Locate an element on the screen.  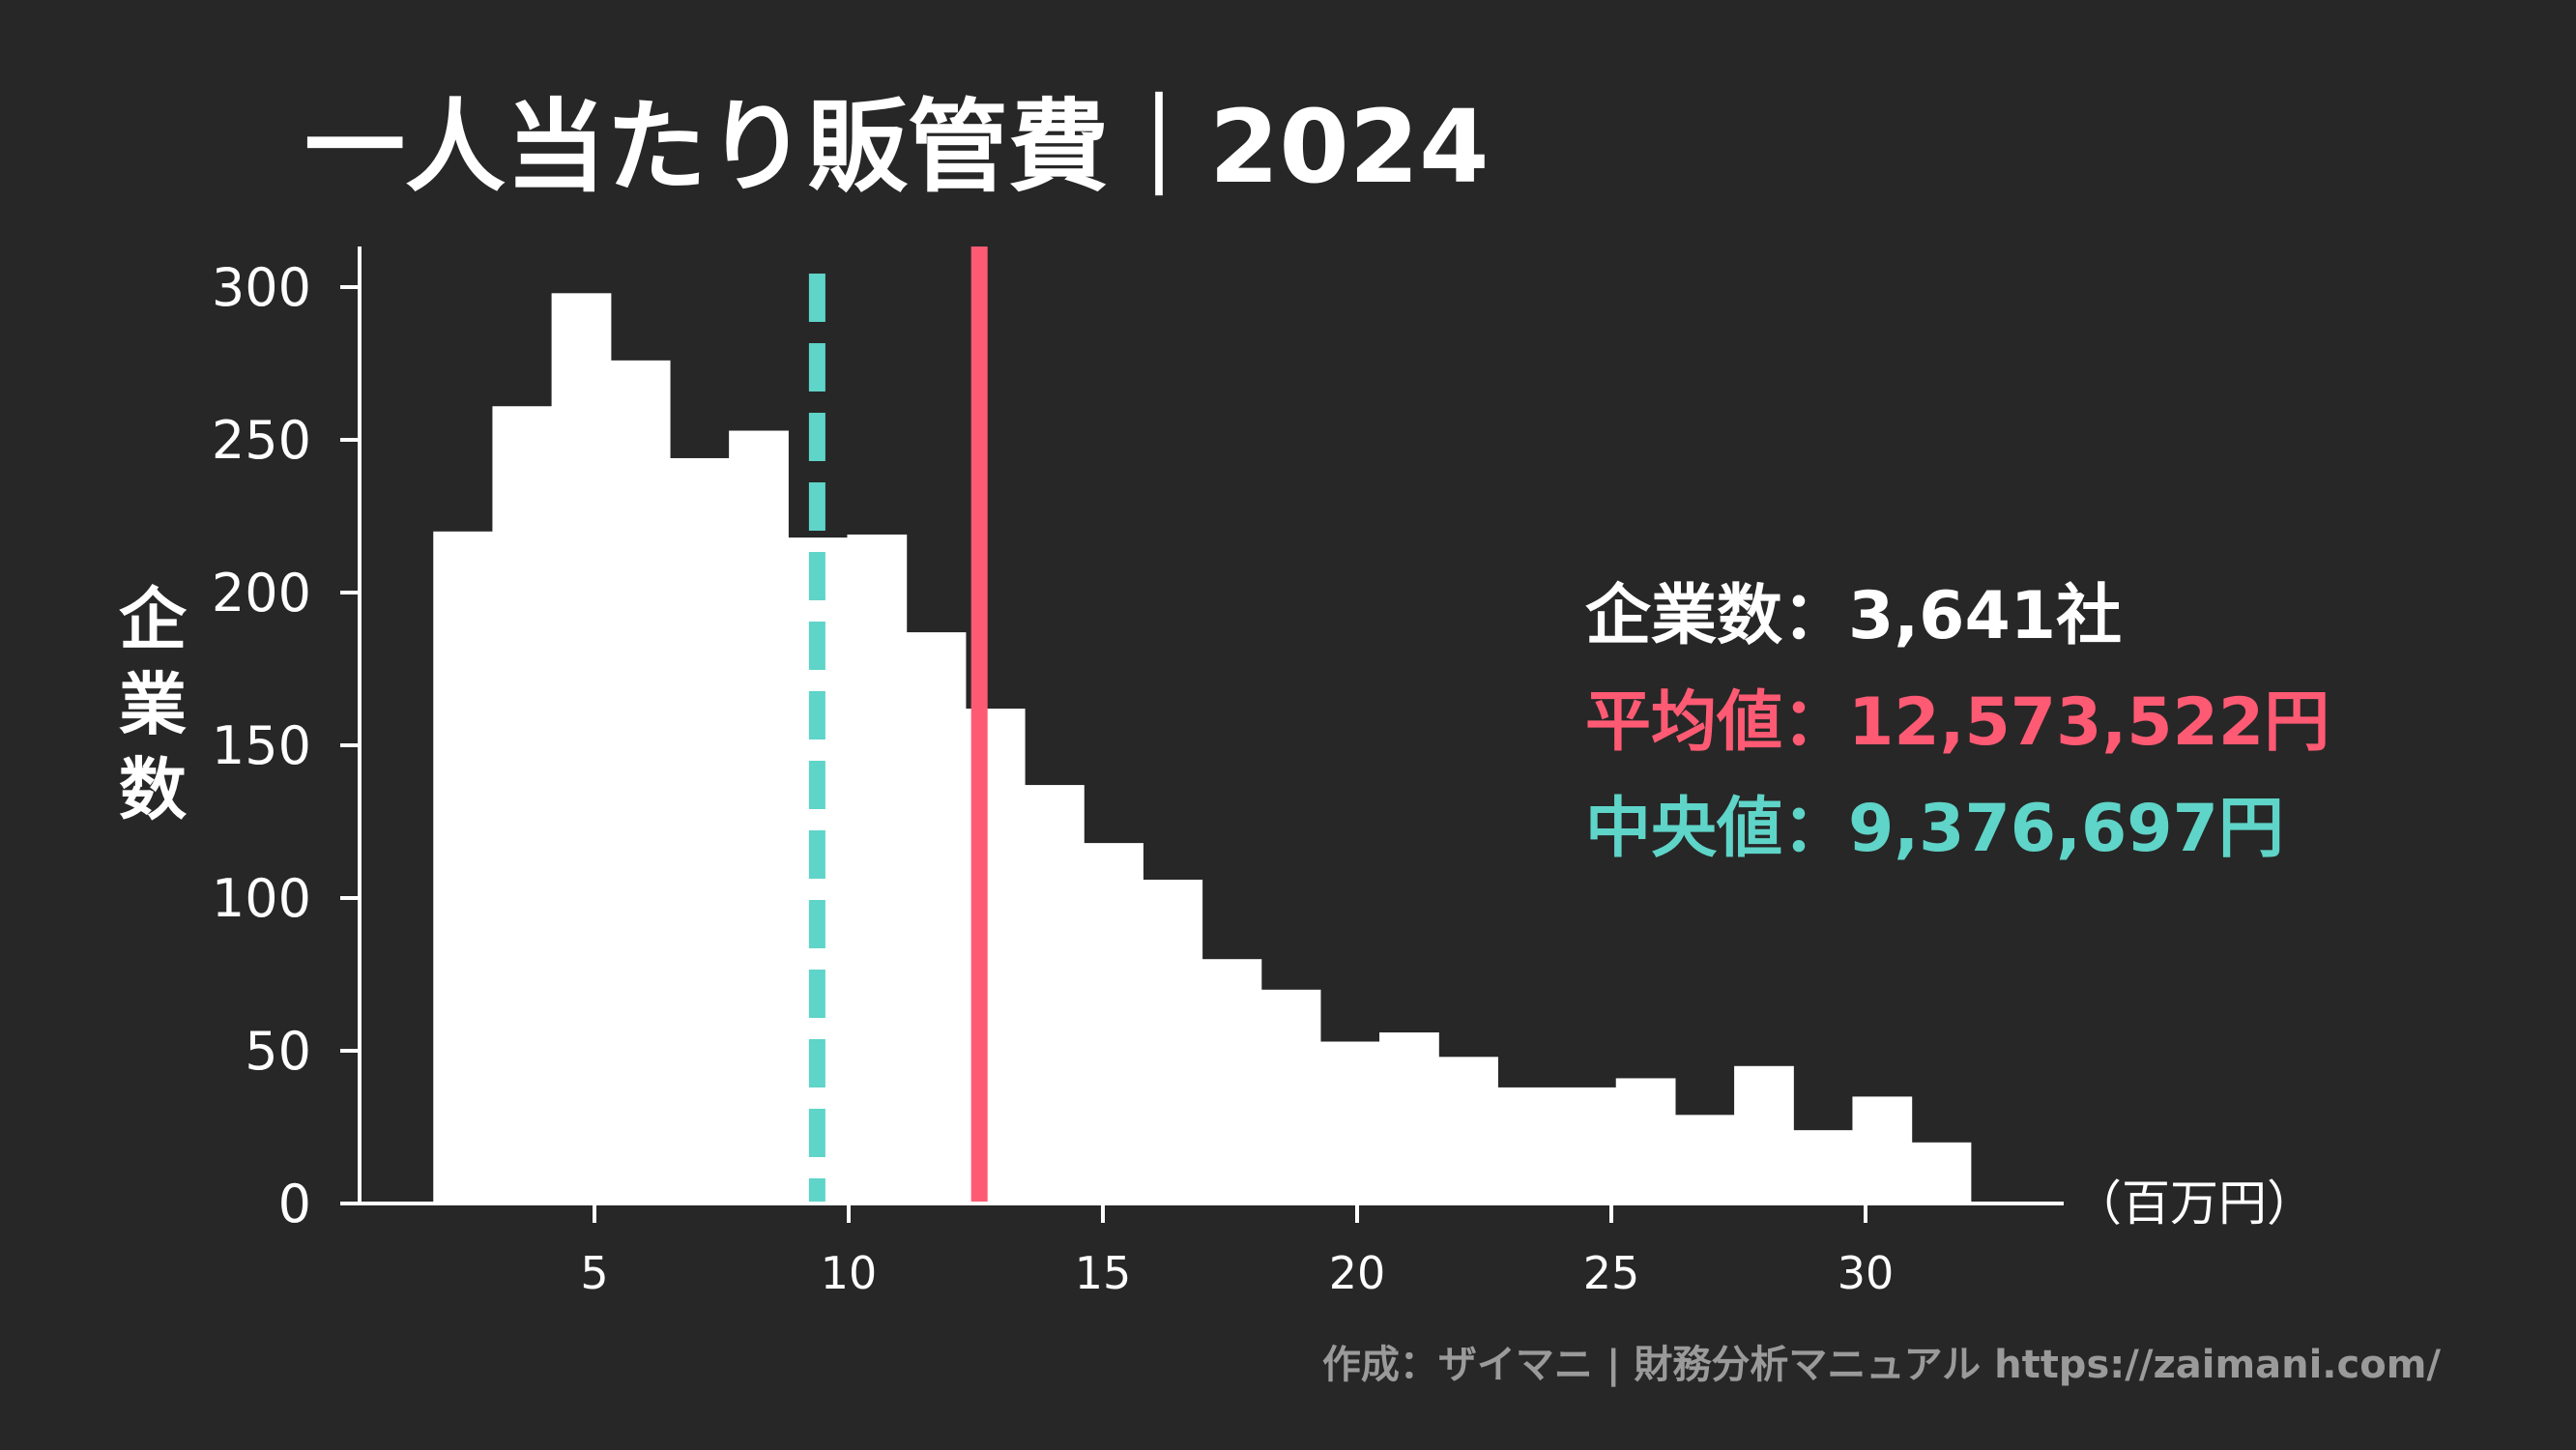
stat-count: 企業数：3,641社 is located at coordinates (1853, 616).